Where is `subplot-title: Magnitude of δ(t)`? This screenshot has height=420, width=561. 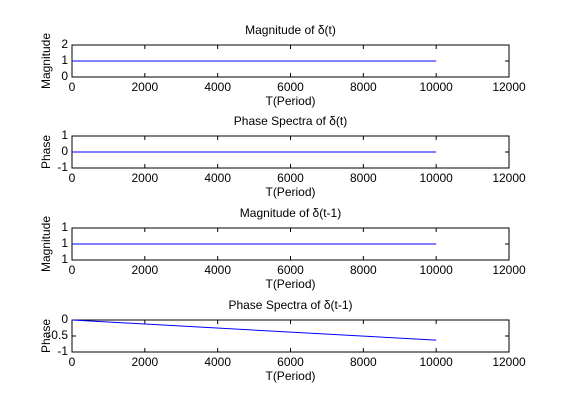 subplot-title: Magnitude of δ(t) is located at coordinates (290, 30).